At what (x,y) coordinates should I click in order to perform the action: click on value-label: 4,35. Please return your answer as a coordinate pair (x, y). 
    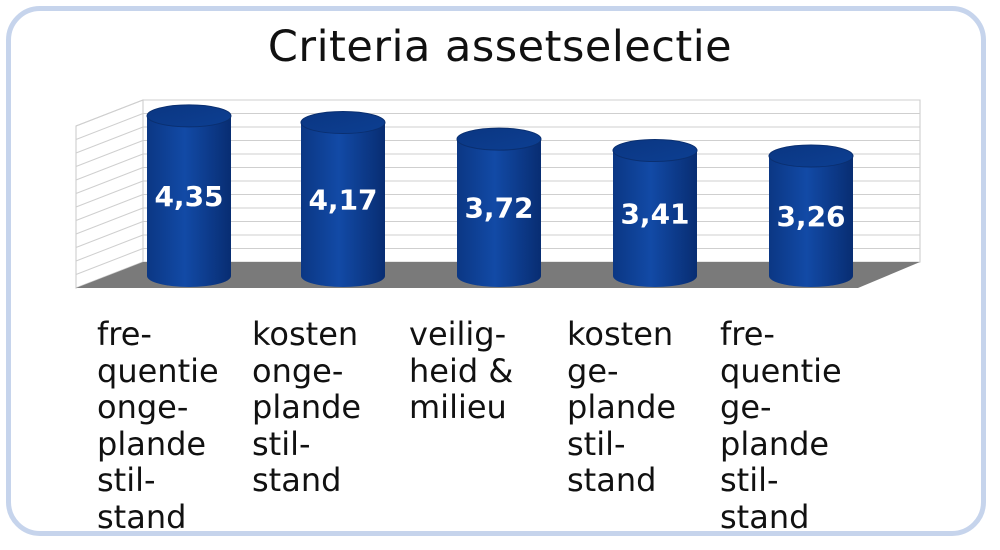
    Looking at the image, I should click on (188, 196).